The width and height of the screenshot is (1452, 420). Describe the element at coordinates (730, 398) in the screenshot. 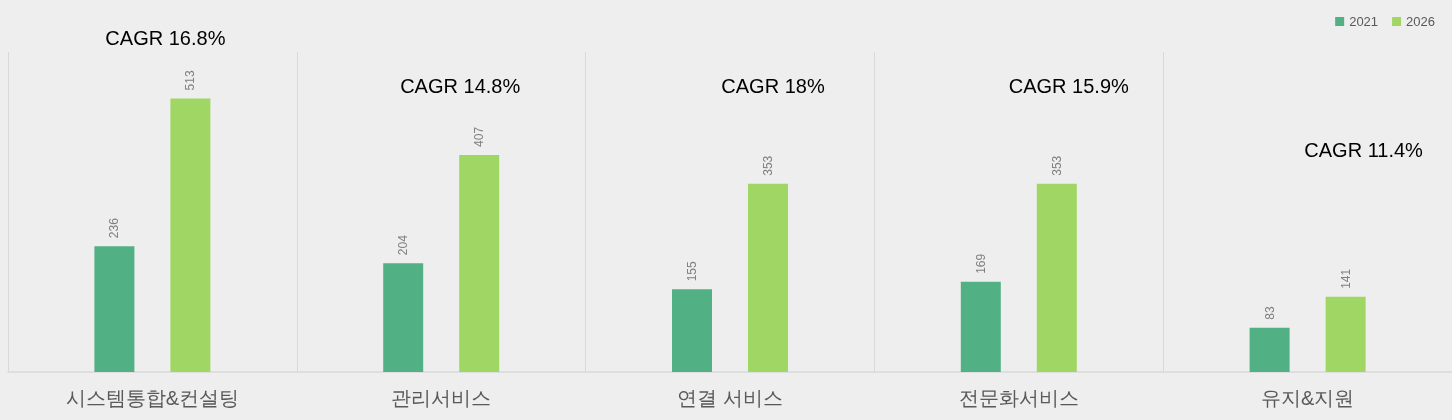

I see `x-tick-label: 연결 서비스` at that location.